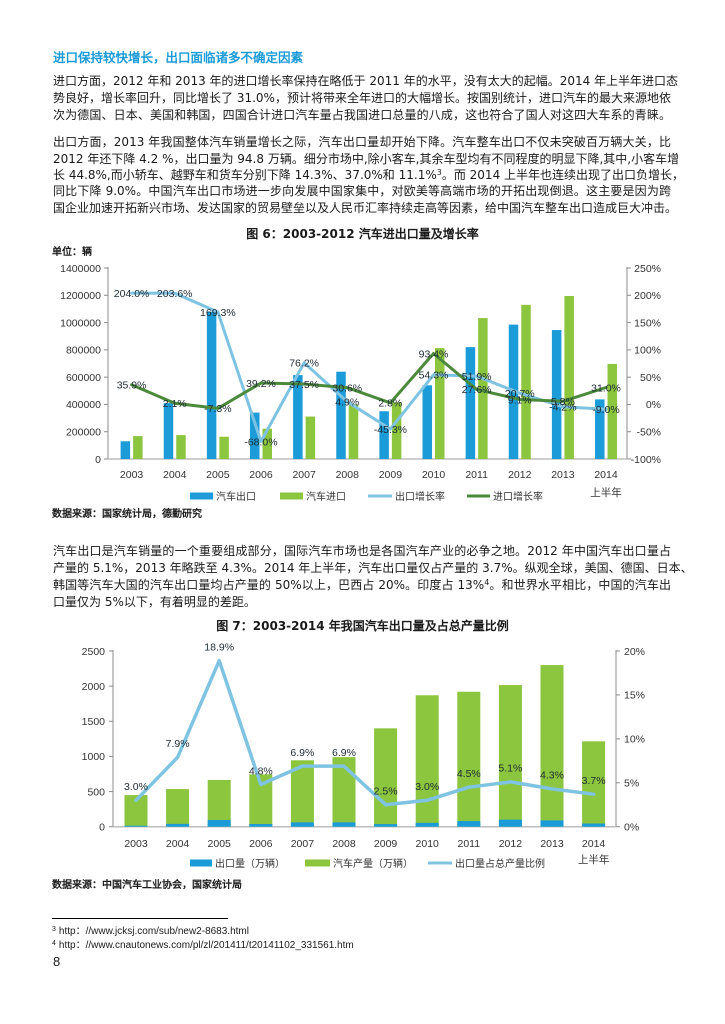 This screenshot has width=725, height=1024. I want to click on legend-label: 汽车进口, so click(326, 496).